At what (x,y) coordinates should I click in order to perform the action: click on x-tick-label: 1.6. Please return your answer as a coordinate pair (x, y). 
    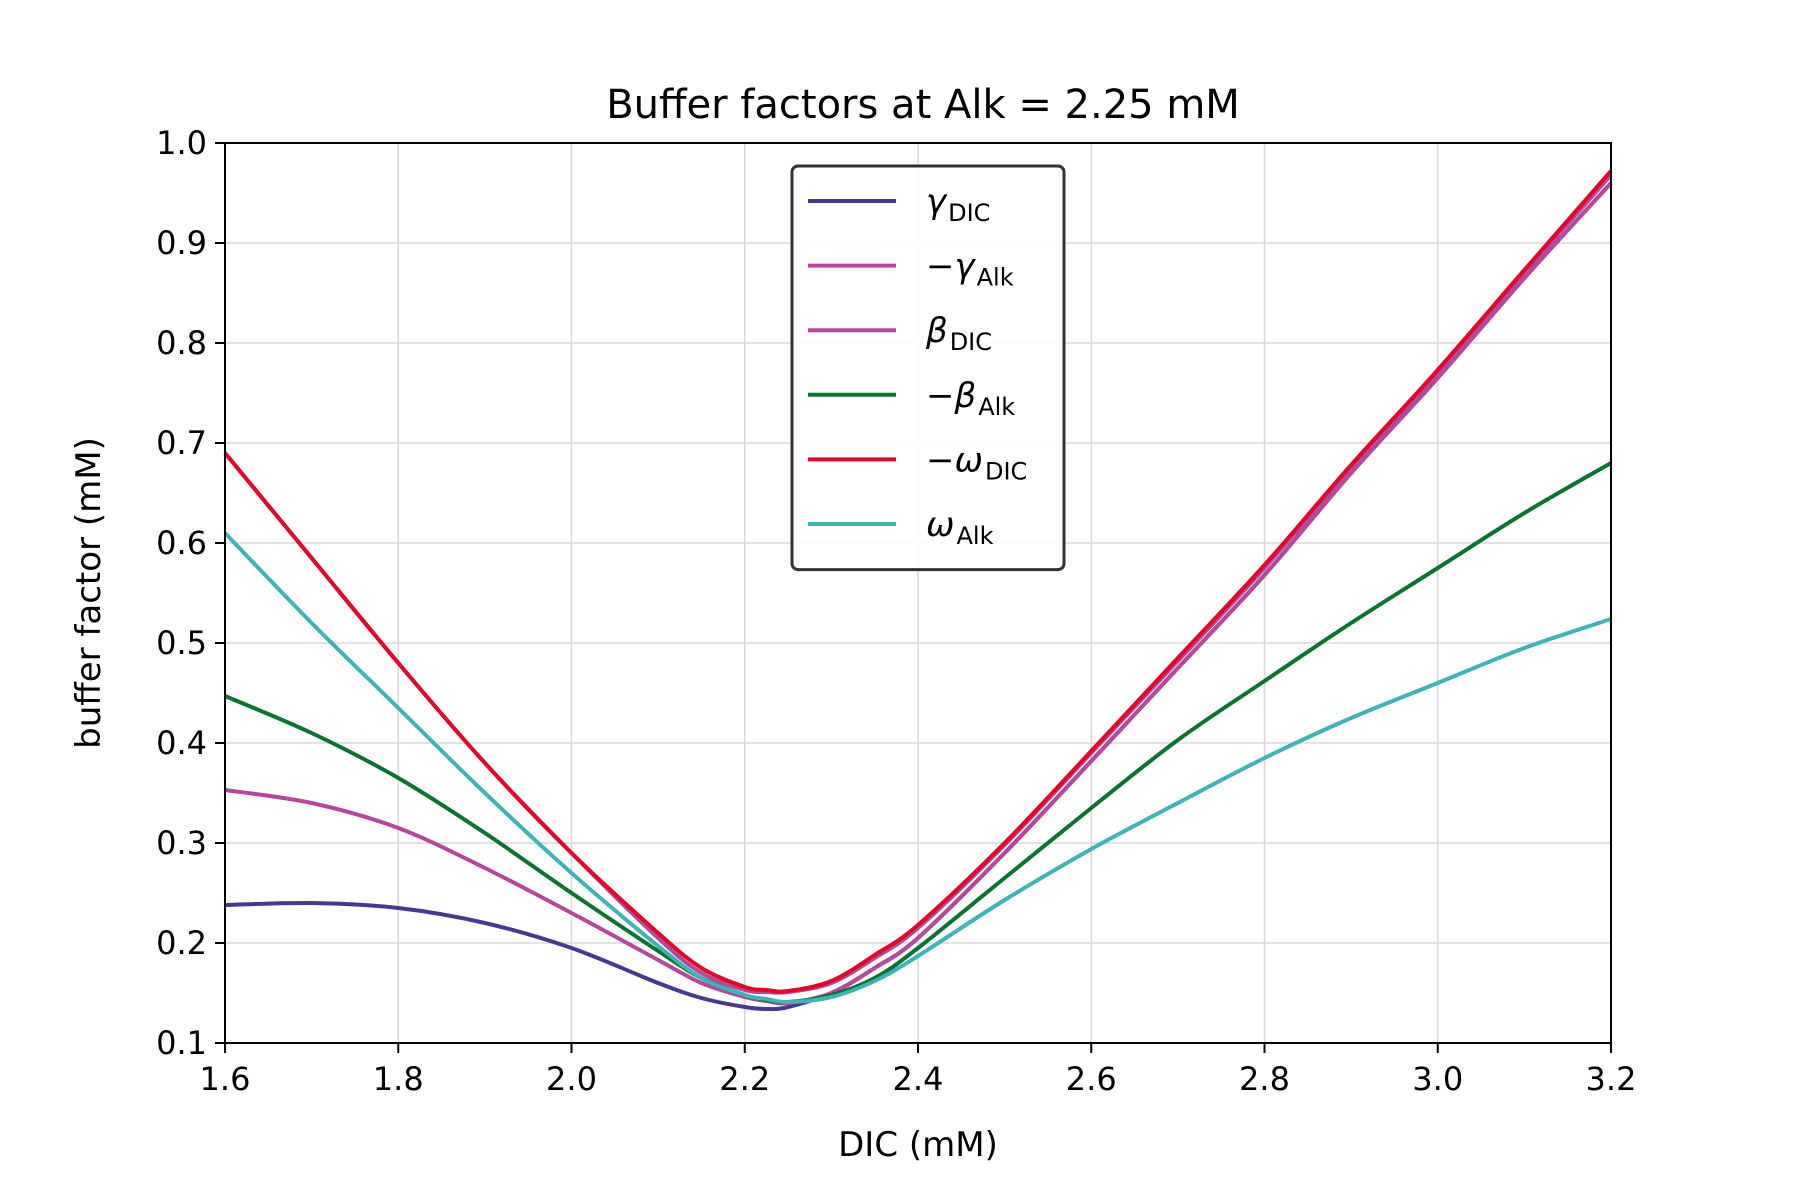
    Looking at the image, I should click on (225, 1079).